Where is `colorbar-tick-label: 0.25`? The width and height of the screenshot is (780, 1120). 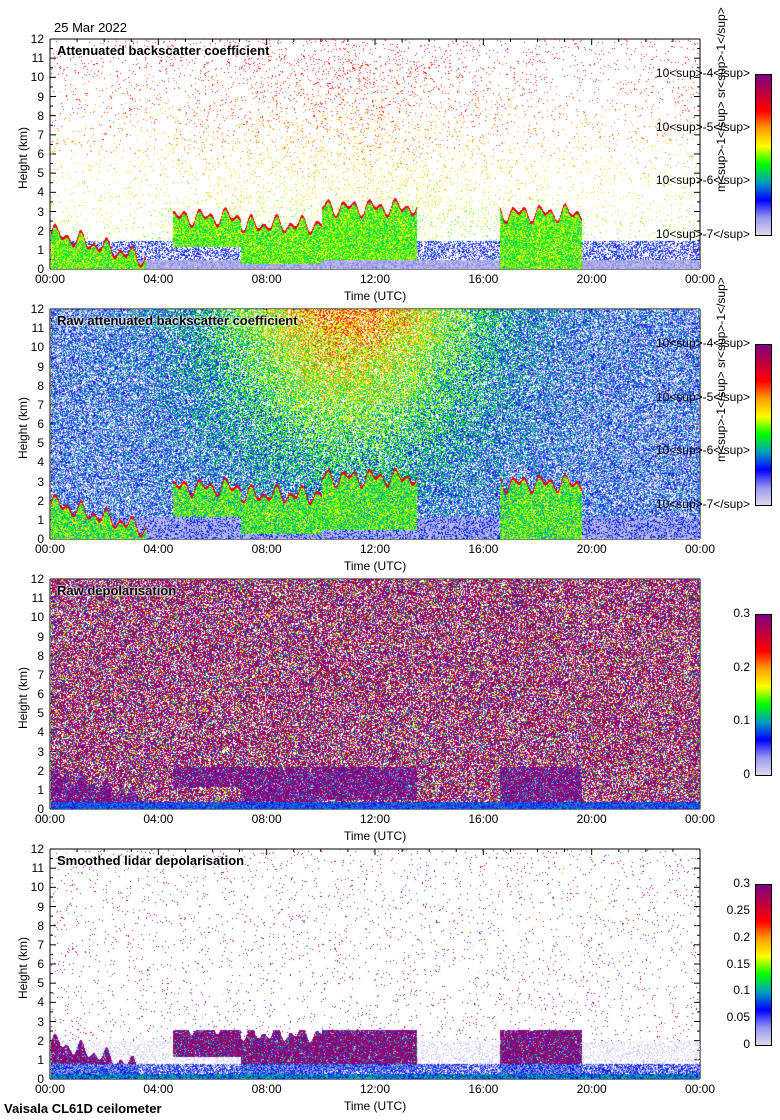
colorbar-tick-label: 0.25 is located at coordinates (738, 909).